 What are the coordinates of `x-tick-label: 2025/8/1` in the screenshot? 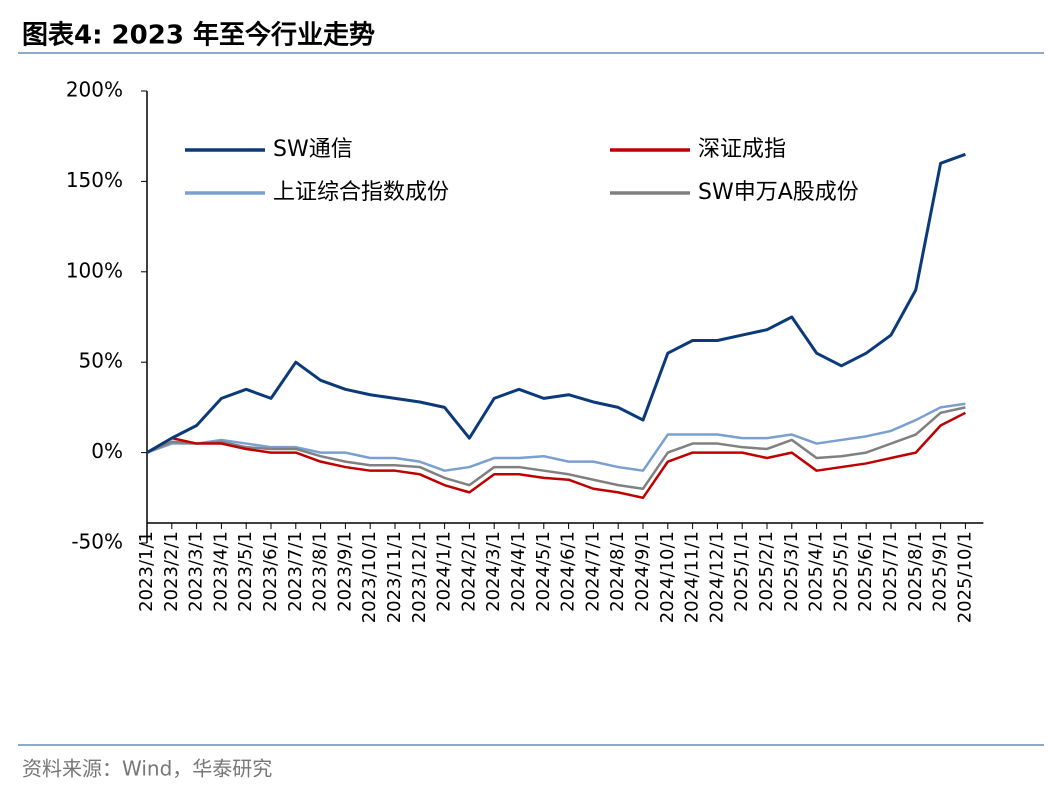 It's located at (915, 571).